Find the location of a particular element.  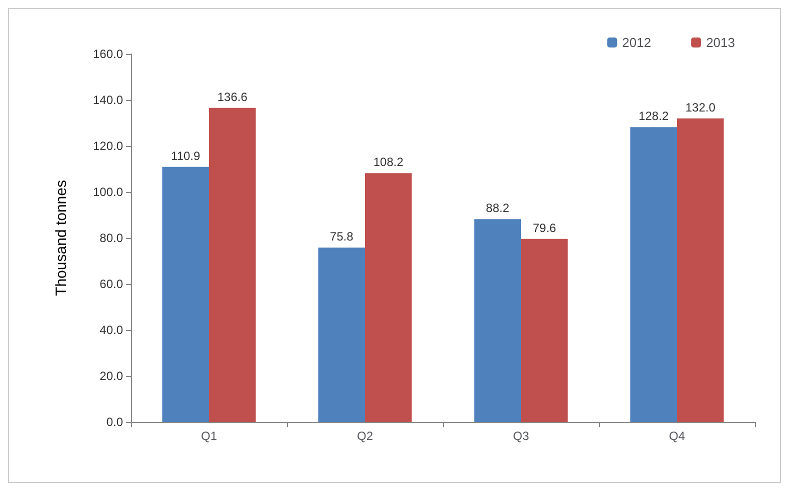

y-tick-label: 40.0 is located at coordinates (112, 330).